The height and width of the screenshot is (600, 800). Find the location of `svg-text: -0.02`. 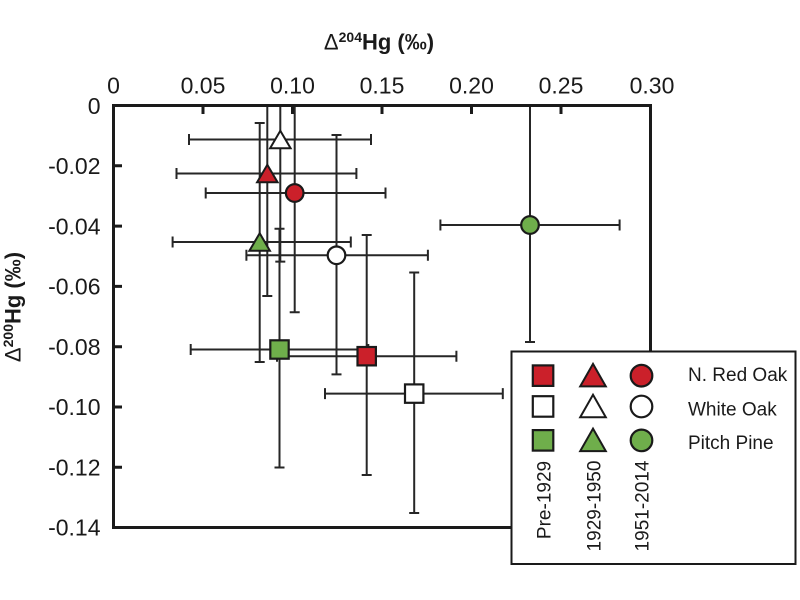

svg-text: -0.02 is located at coordinates (74, 166).